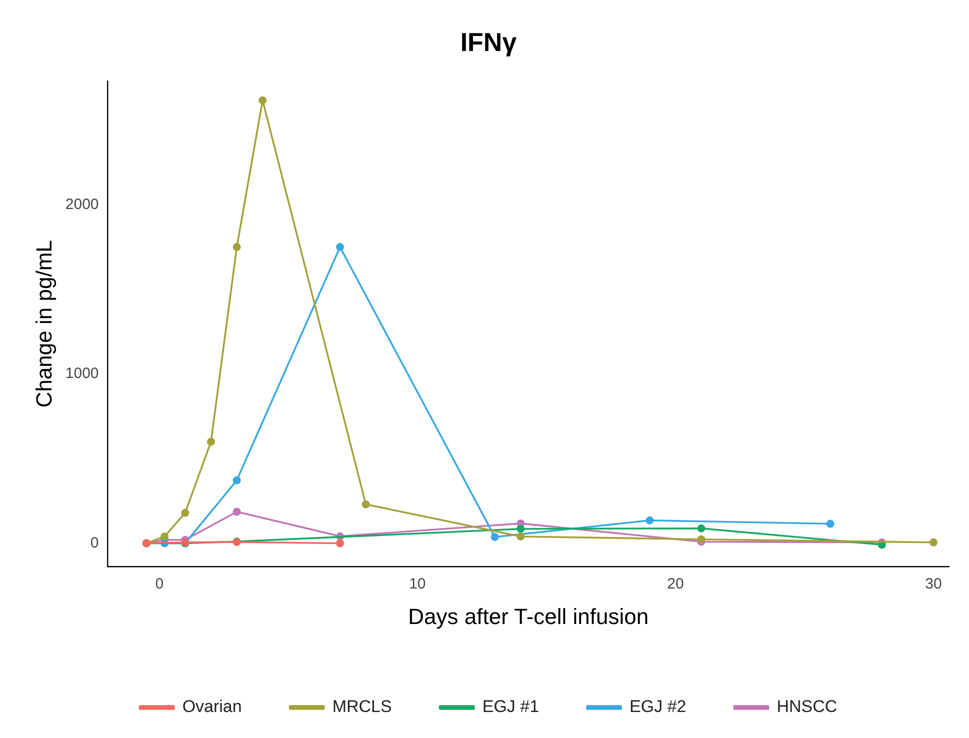 This screenshot has width=969, height=738. I want to click on y-tick-label: 2000, so click(82, 204).